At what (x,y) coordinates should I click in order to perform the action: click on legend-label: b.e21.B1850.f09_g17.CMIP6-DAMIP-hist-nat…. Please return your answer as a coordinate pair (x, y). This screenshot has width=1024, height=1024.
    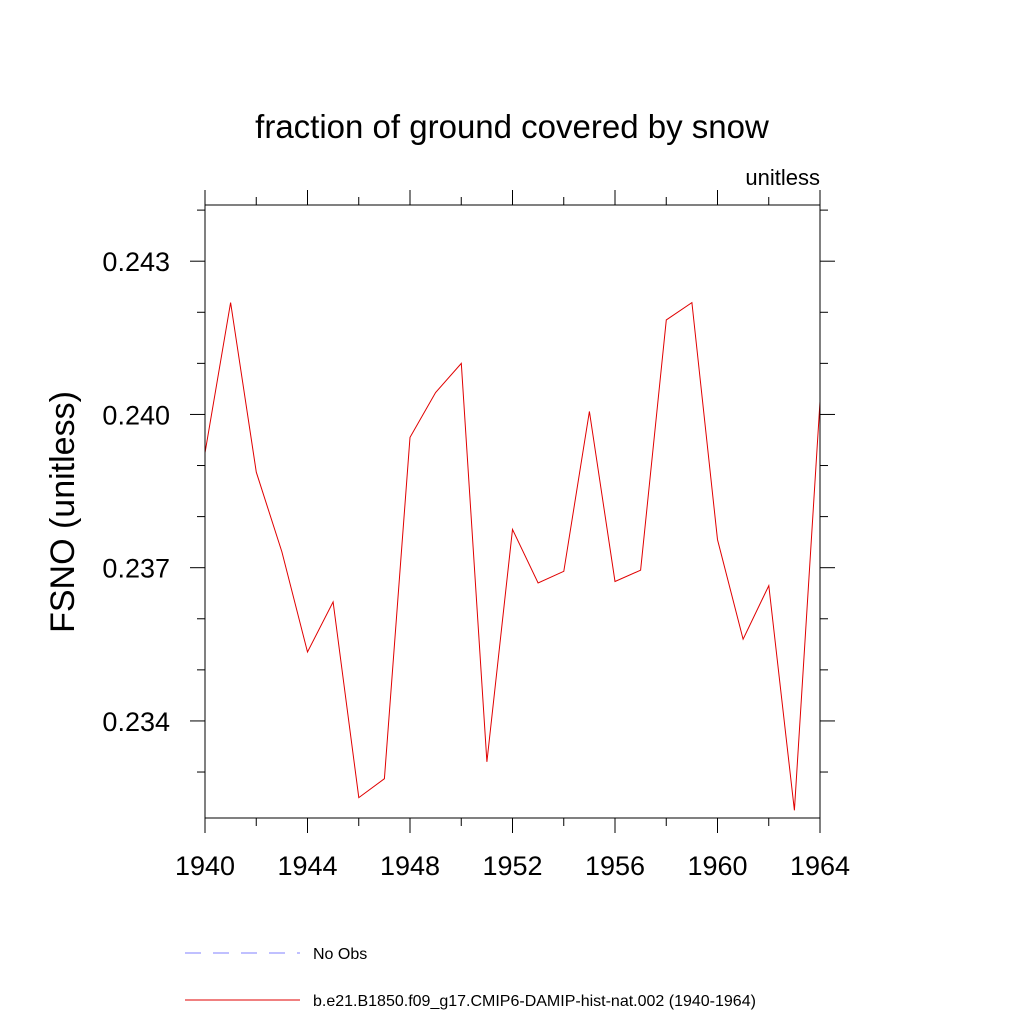
    Looking at the image, I should click on (534, 1001).